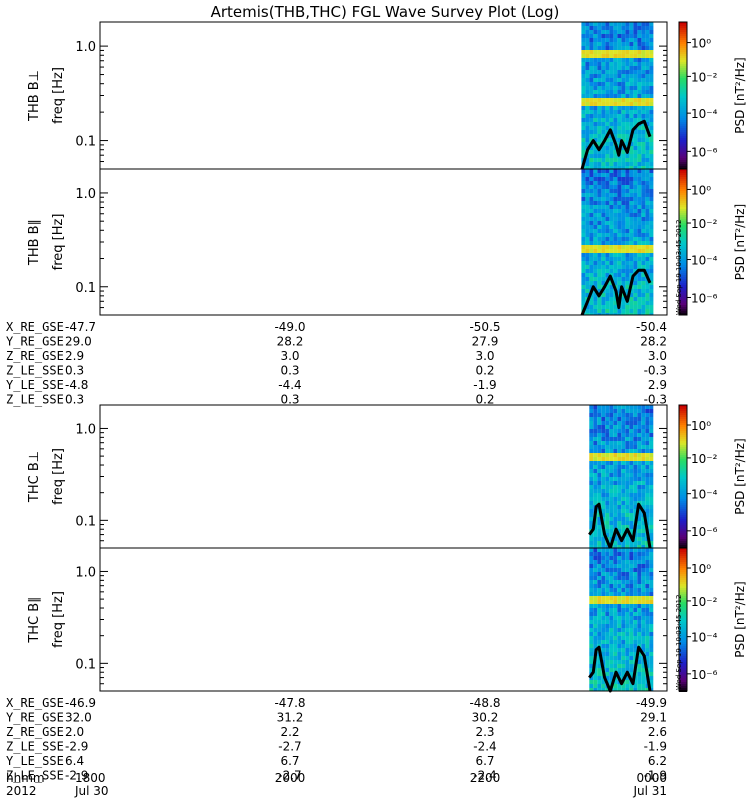 This screenshot has width=750, height=800. I want to click on ephemeris-value: 29.1, so click(653, 718).